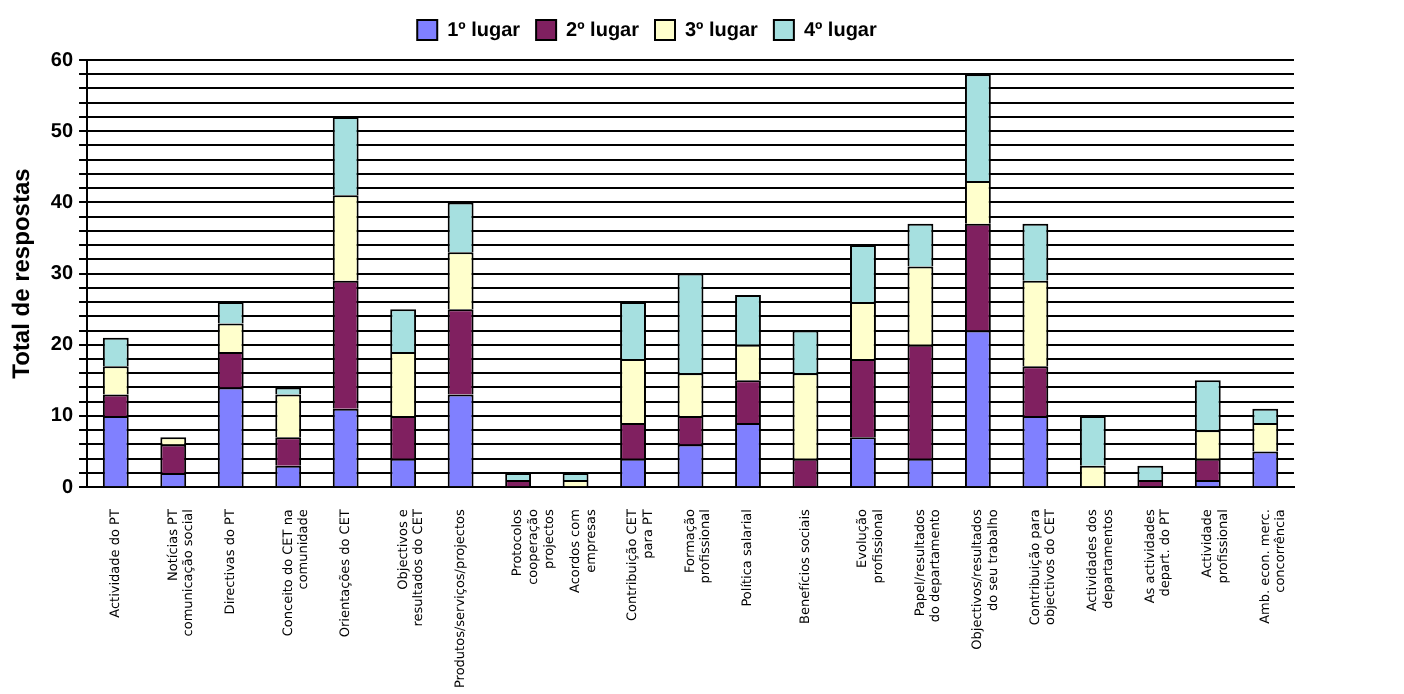 The height and width of the screenshot is (694, 1404). Describe the element at coordinates (62, 131) in the screenshot. I see `y-tick-label: 50` at that location.